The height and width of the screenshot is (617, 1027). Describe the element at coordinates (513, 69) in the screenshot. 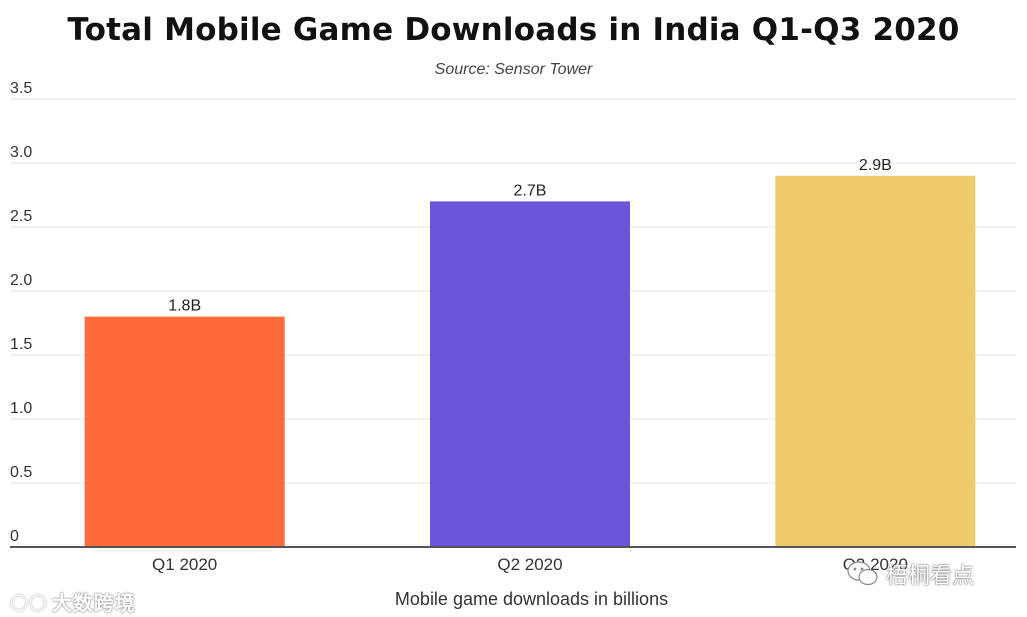

I see `chart-subtitle: Source: Sensor Tower` at that location.